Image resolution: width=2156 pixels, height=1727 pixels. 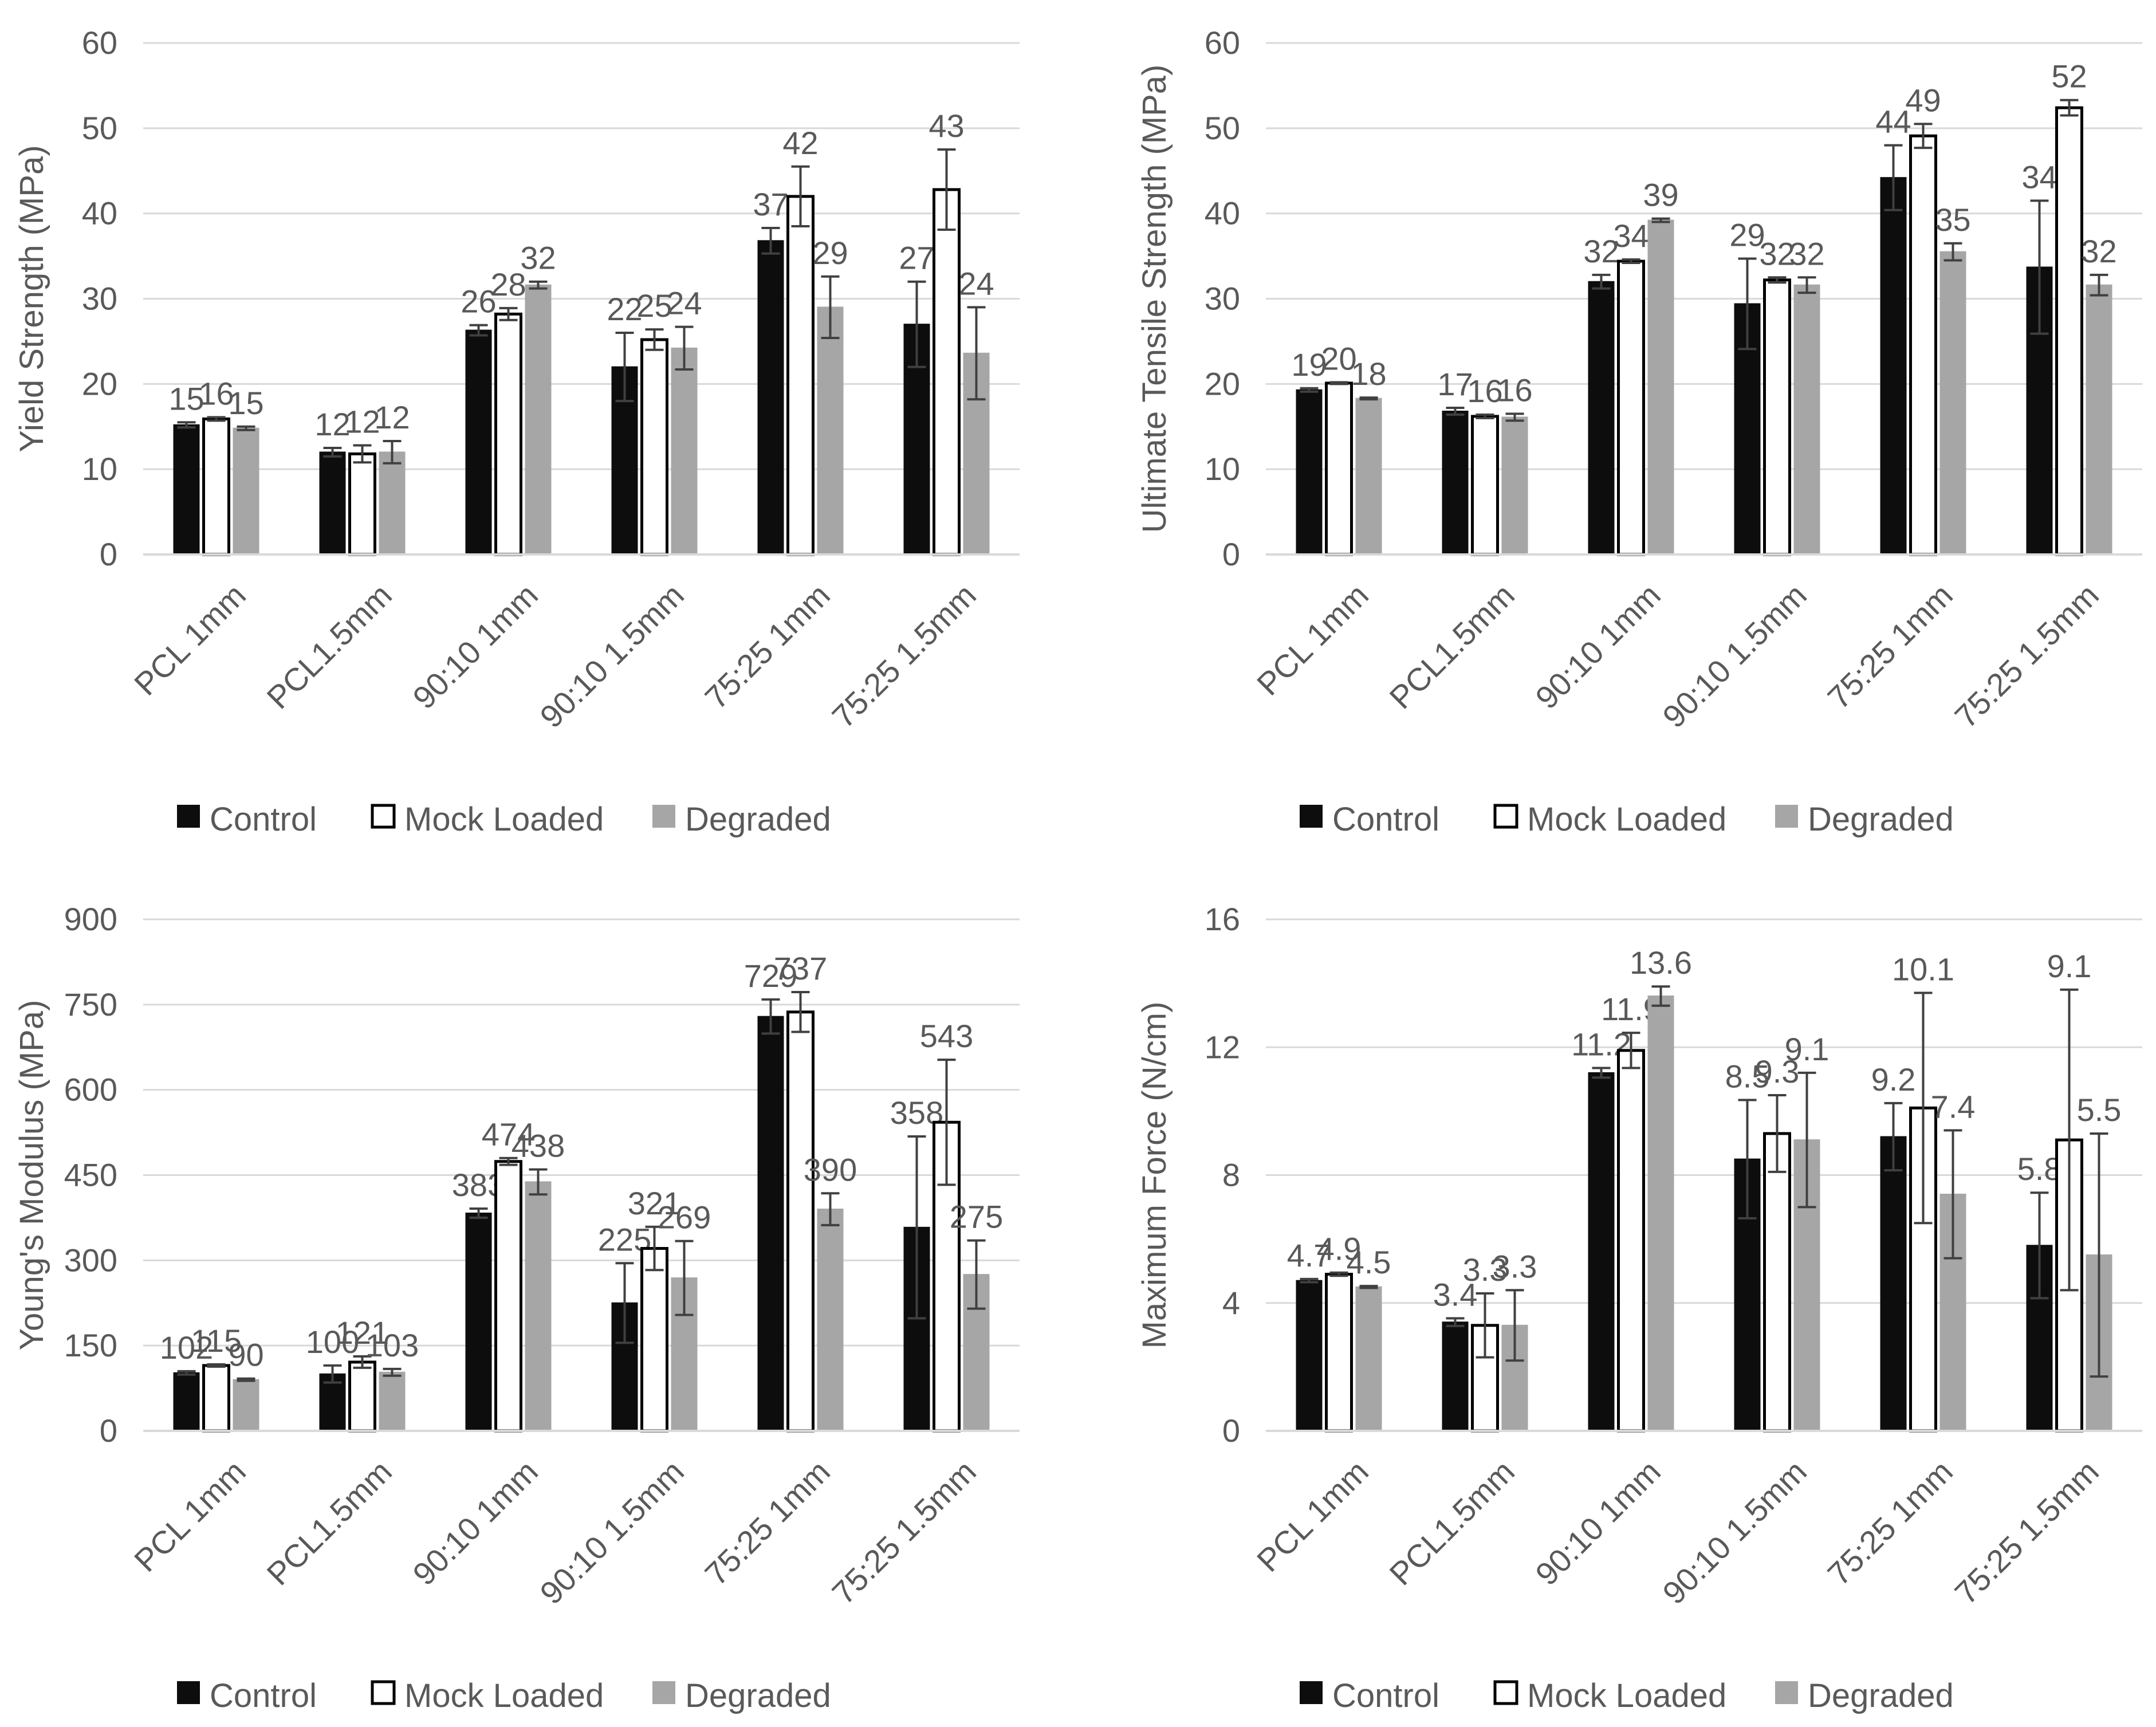 I want to click on y-tick-label: 900, so click(x=90, y=919).